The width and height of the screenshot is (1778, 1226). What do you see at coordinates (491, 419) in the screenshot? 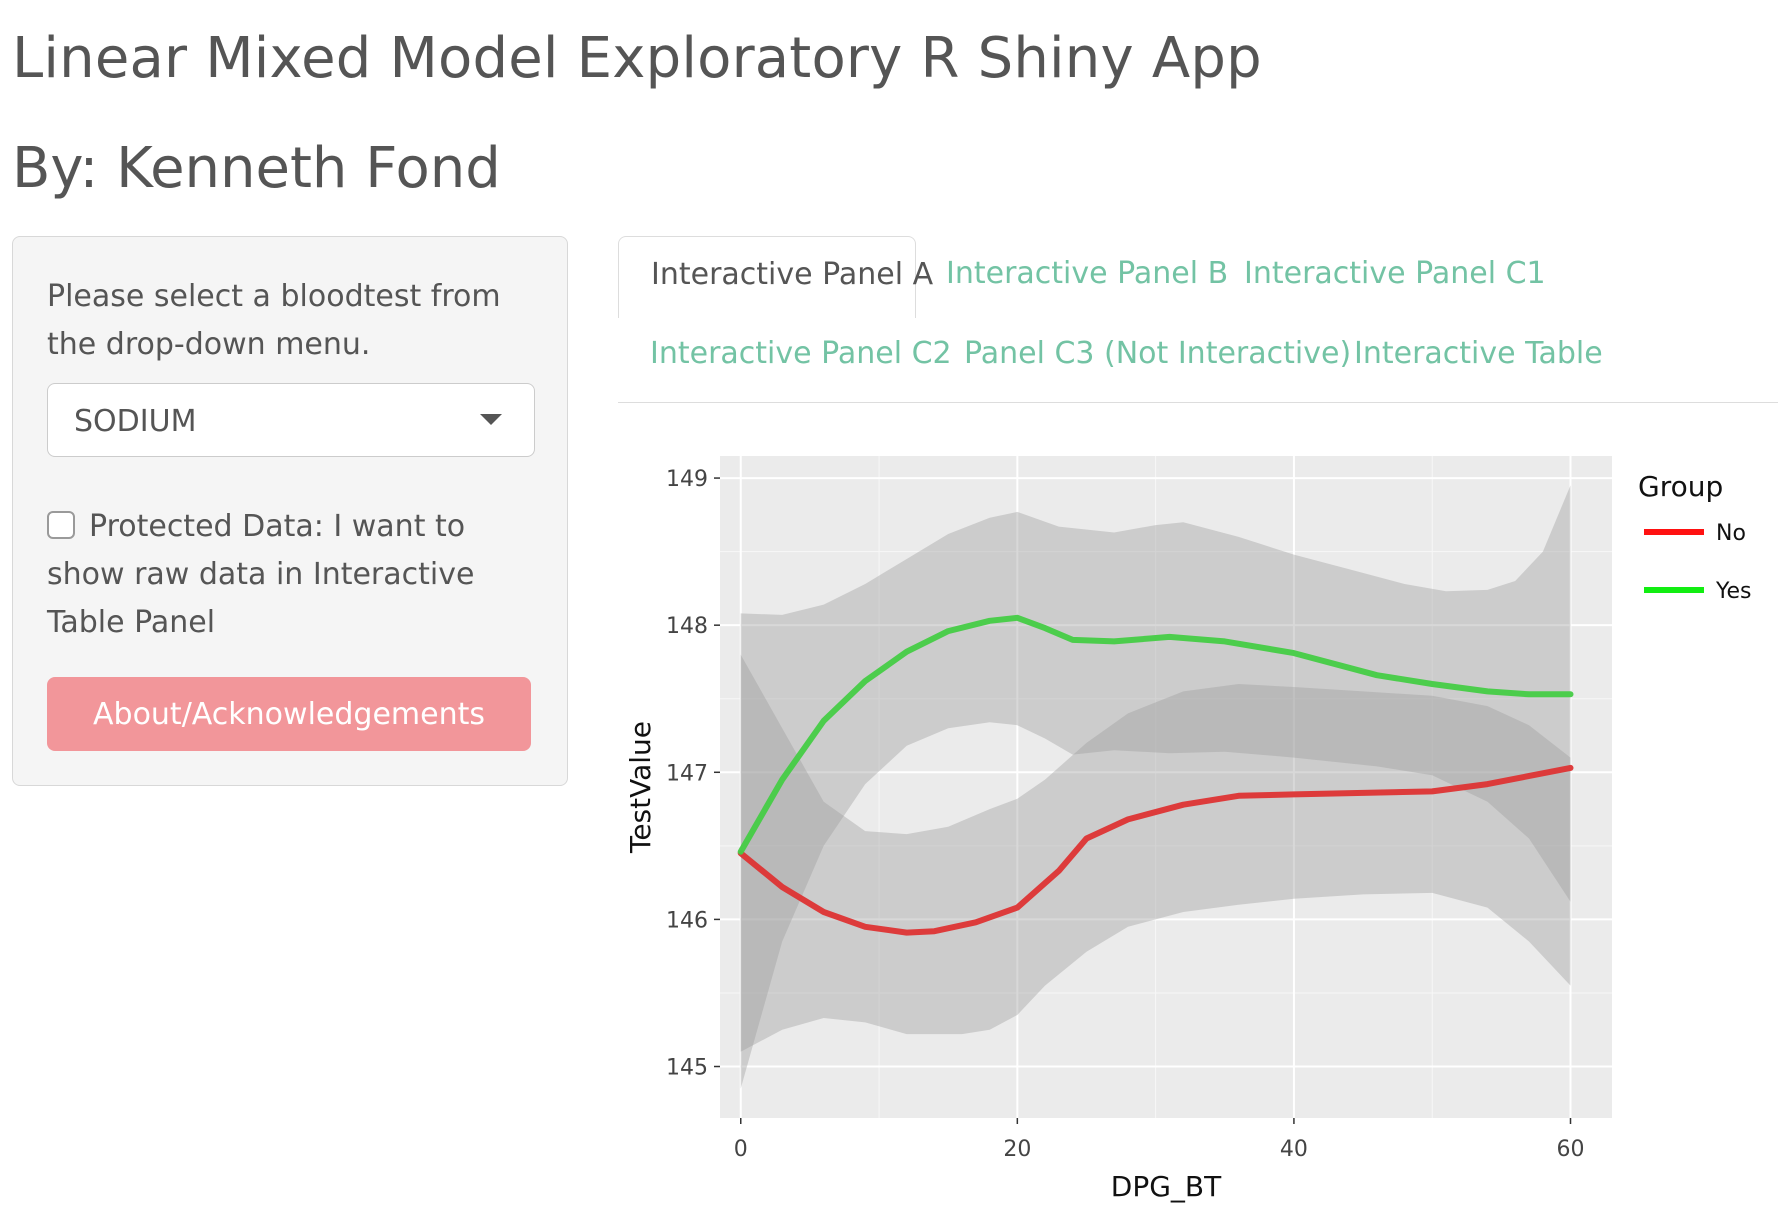
I see `chevron-down-icon` at bounding box center [491, 419].